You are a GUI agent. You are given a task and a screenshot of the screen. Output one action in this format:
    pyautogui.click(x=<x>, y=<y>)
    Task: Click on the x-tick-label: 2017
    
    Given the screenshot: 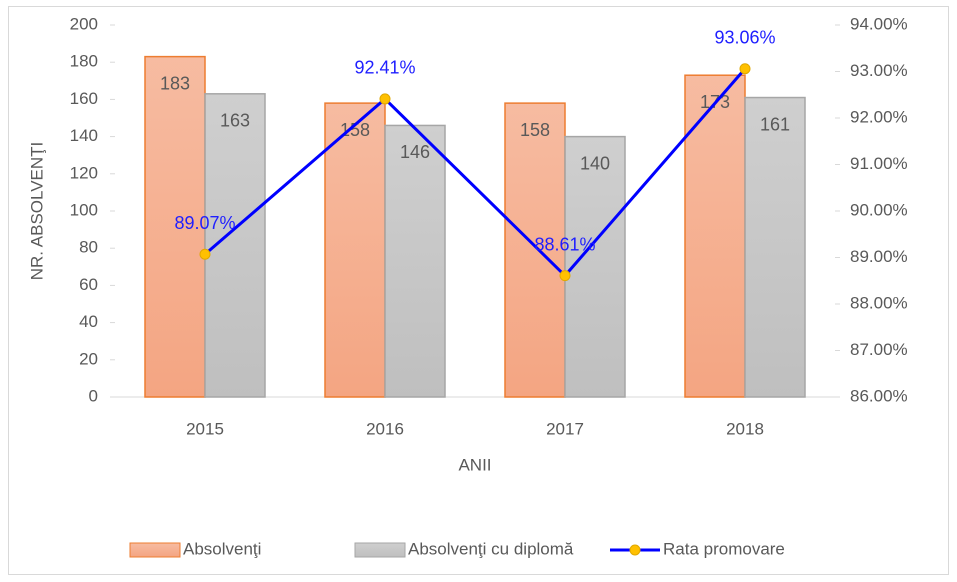 What is the action you would take?
    pyautogui.click(x=565, y=428)
    